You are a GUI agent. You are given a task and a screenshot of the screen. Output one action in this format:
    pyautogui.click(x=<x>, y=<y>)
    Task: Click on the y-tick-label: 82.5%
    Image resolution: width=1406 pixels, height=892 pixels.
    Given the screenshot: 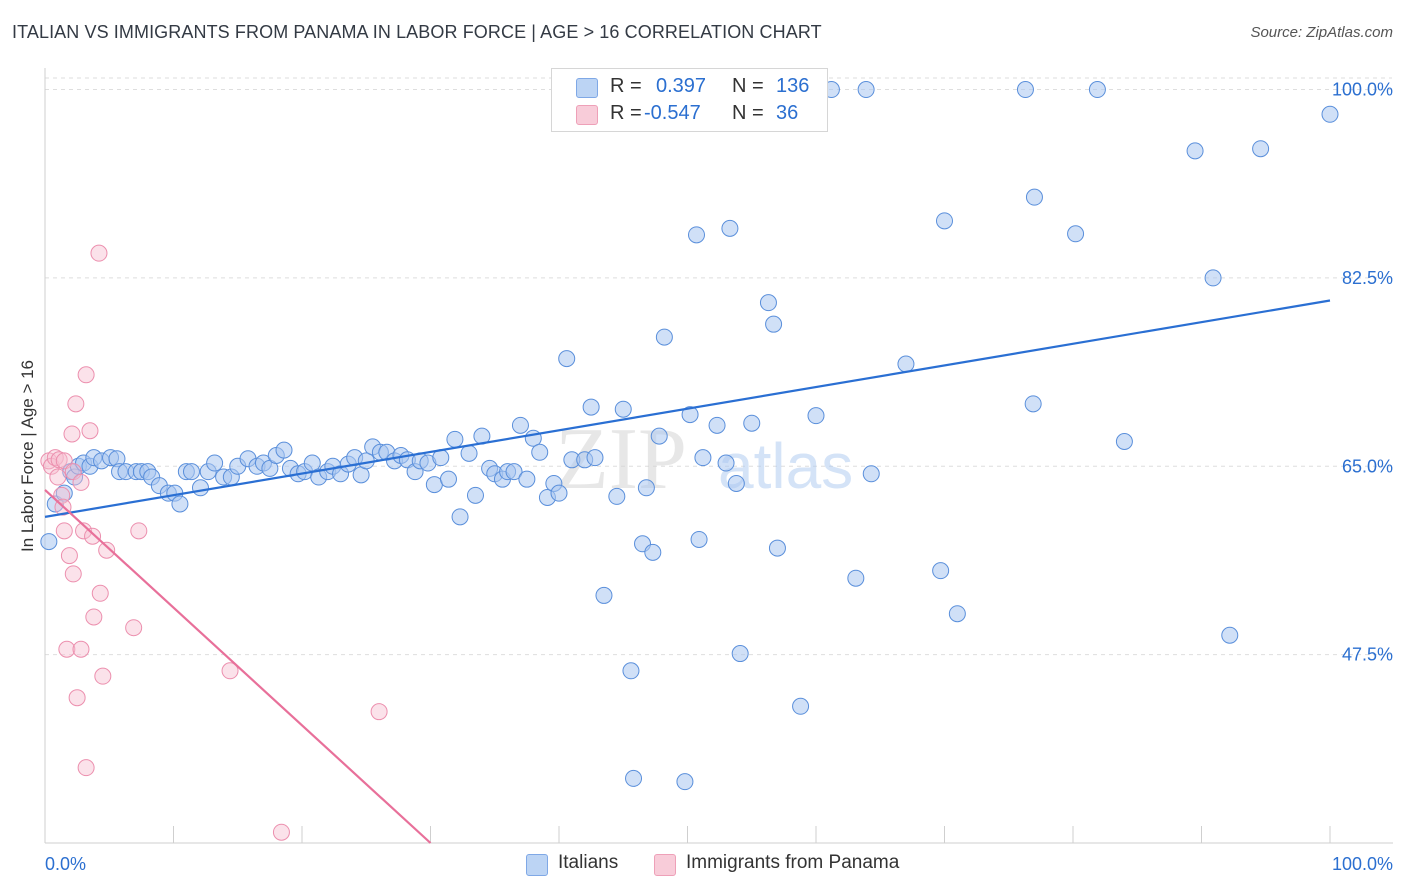 What is the action you would take?
    pyautogui.click(x=1367, y=278)
    